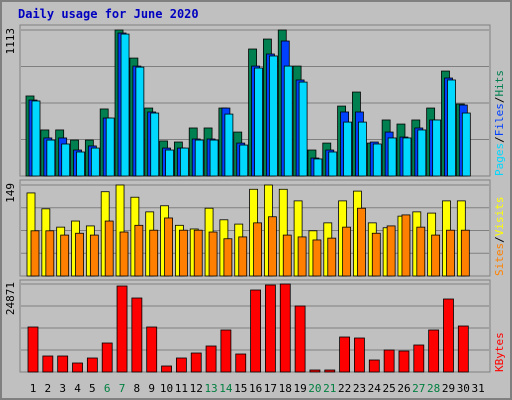  Describe the element at coordinates (10, 41) in the screenshot. I see `y-tick-label: 1113` at that location.